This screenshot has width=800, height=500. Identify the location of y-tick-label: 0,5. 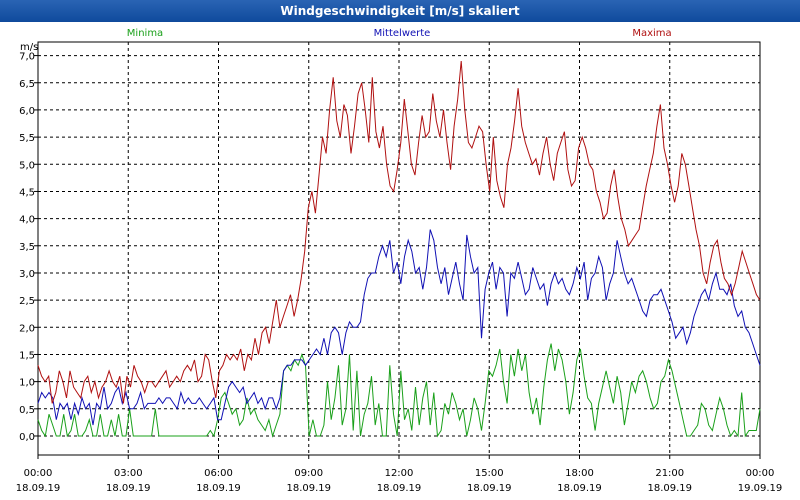
(27, 410).